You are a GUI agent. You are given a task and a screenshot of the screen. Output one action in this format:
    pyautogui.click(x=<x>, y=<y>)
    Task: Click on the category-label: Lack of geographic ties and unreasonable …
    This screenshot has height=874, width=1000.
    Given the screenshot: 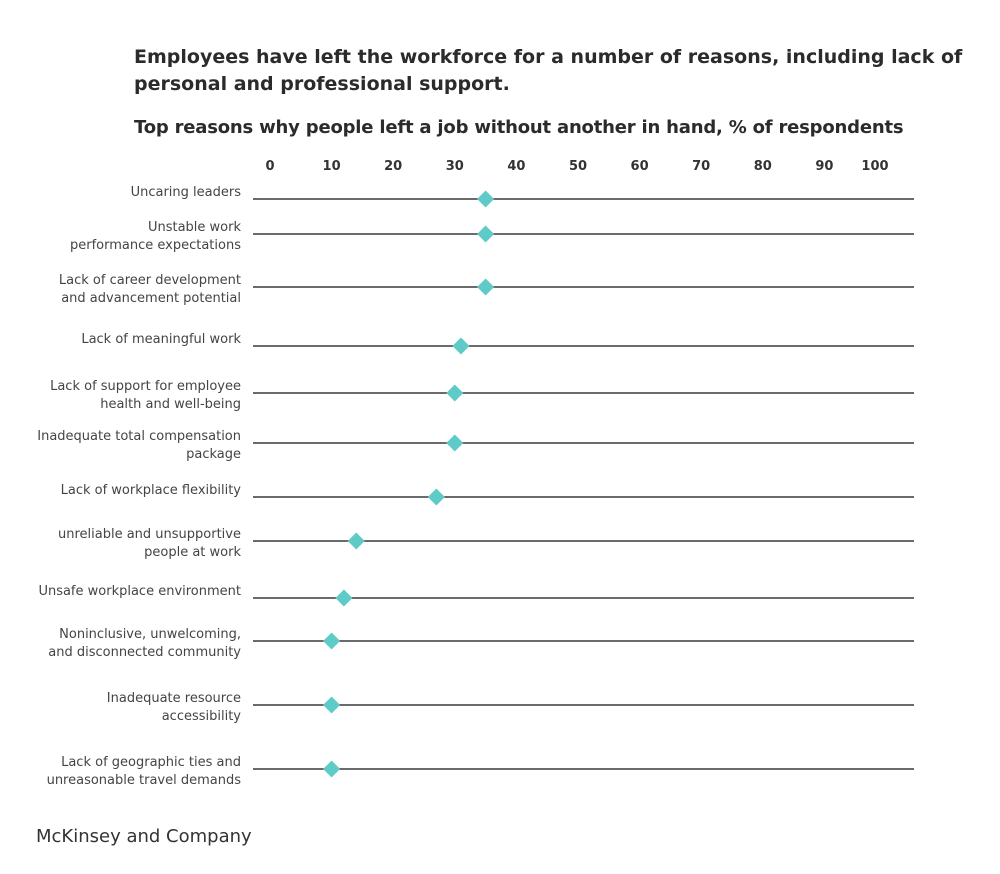 What is the action you would take?
    pyautogui.click(x=121, y=772)
    